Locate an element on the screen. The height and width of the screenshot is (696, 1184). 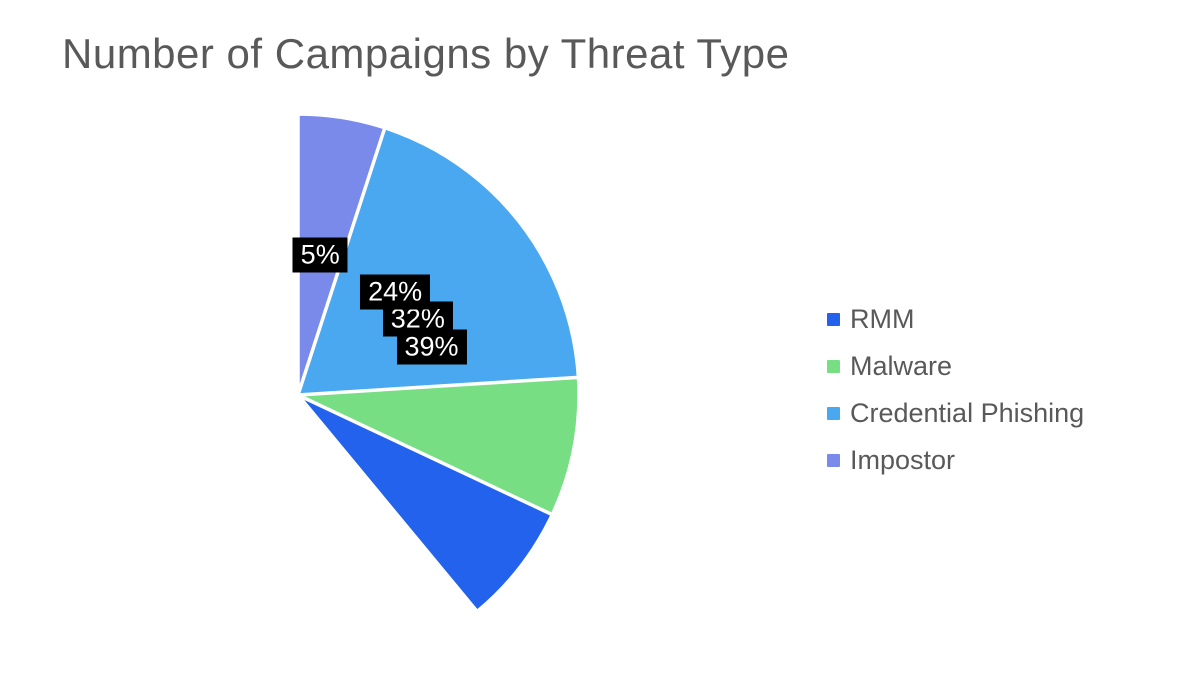
legend-item-rmm: RMM is located at coordinates (955, 319).